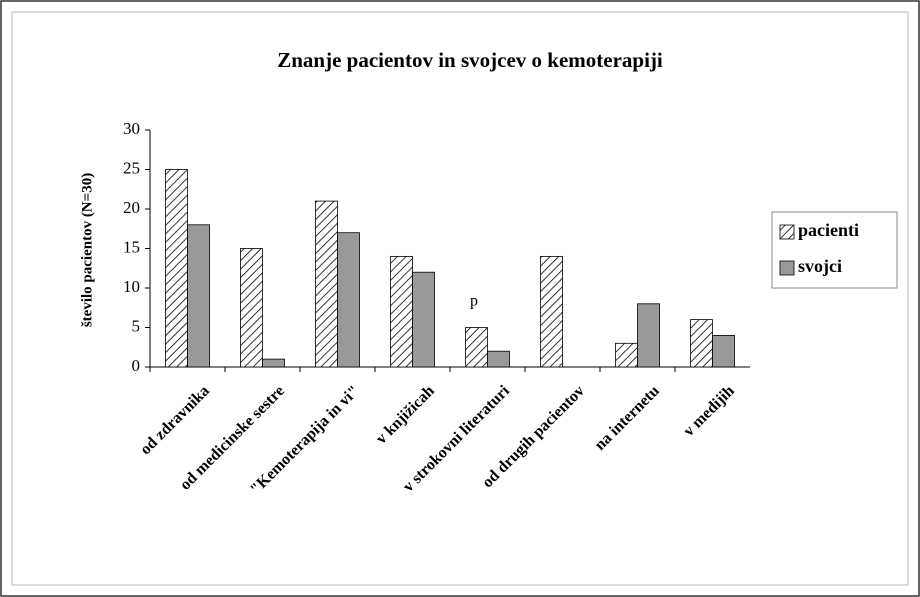 The height and width of the screenshot is (597, 920). Describe the element at coordinates (136, 325) in the screenshot. I see `y-tick-label: 5` at that location.